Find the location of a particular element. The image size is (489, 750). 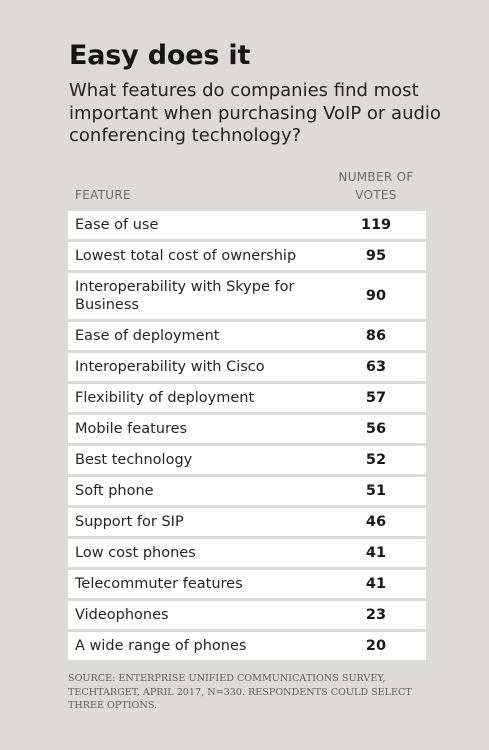

table-row: Mobile features 56 is located at coordinates (247, 429).